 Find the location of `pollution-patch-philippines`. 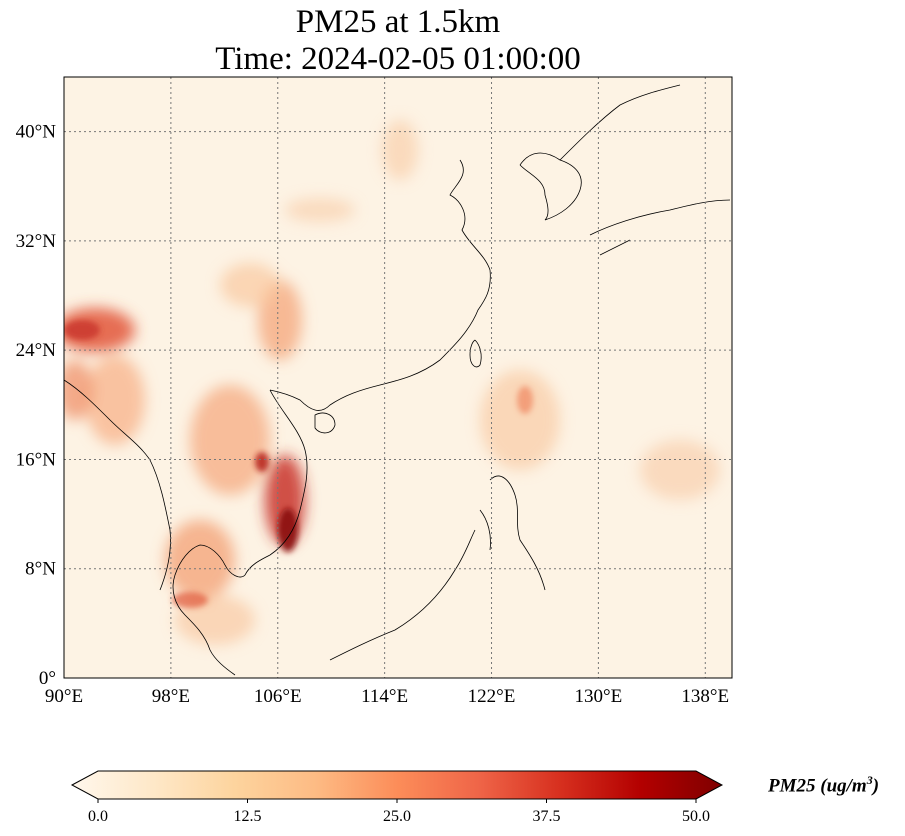

pollution-patch-philippines is located at coordinates (520, 420).